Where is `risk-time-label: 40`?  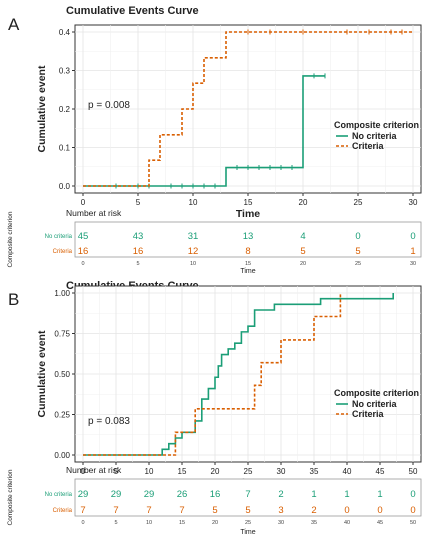
risk-time-label: 40 is located at coordinates (347, 523).